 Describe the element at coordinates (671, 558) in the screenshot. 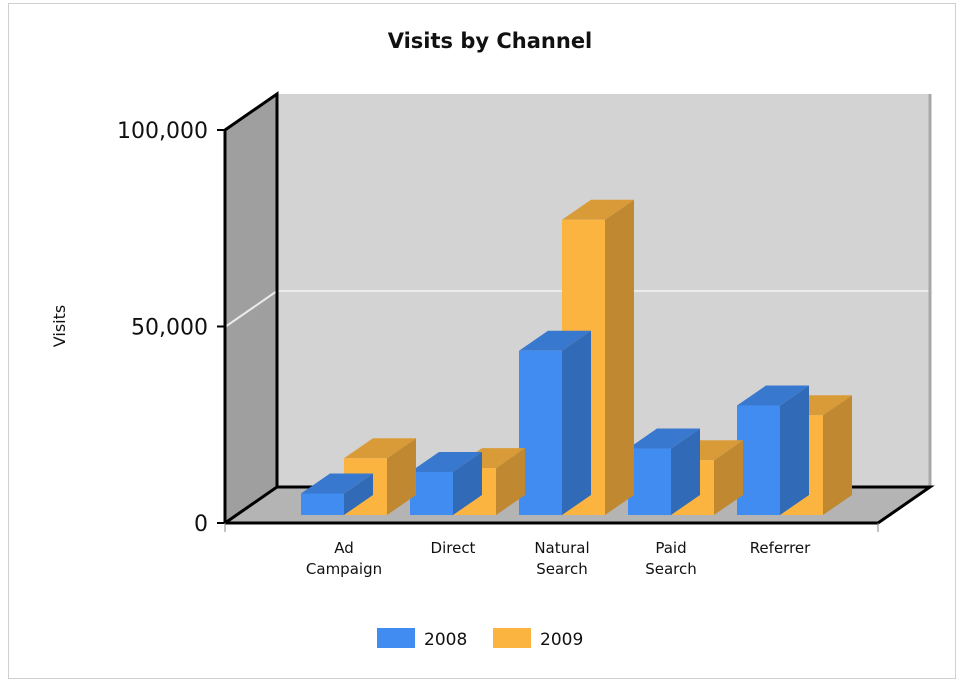

I see `x-tick-label: Paid Search` at that location.